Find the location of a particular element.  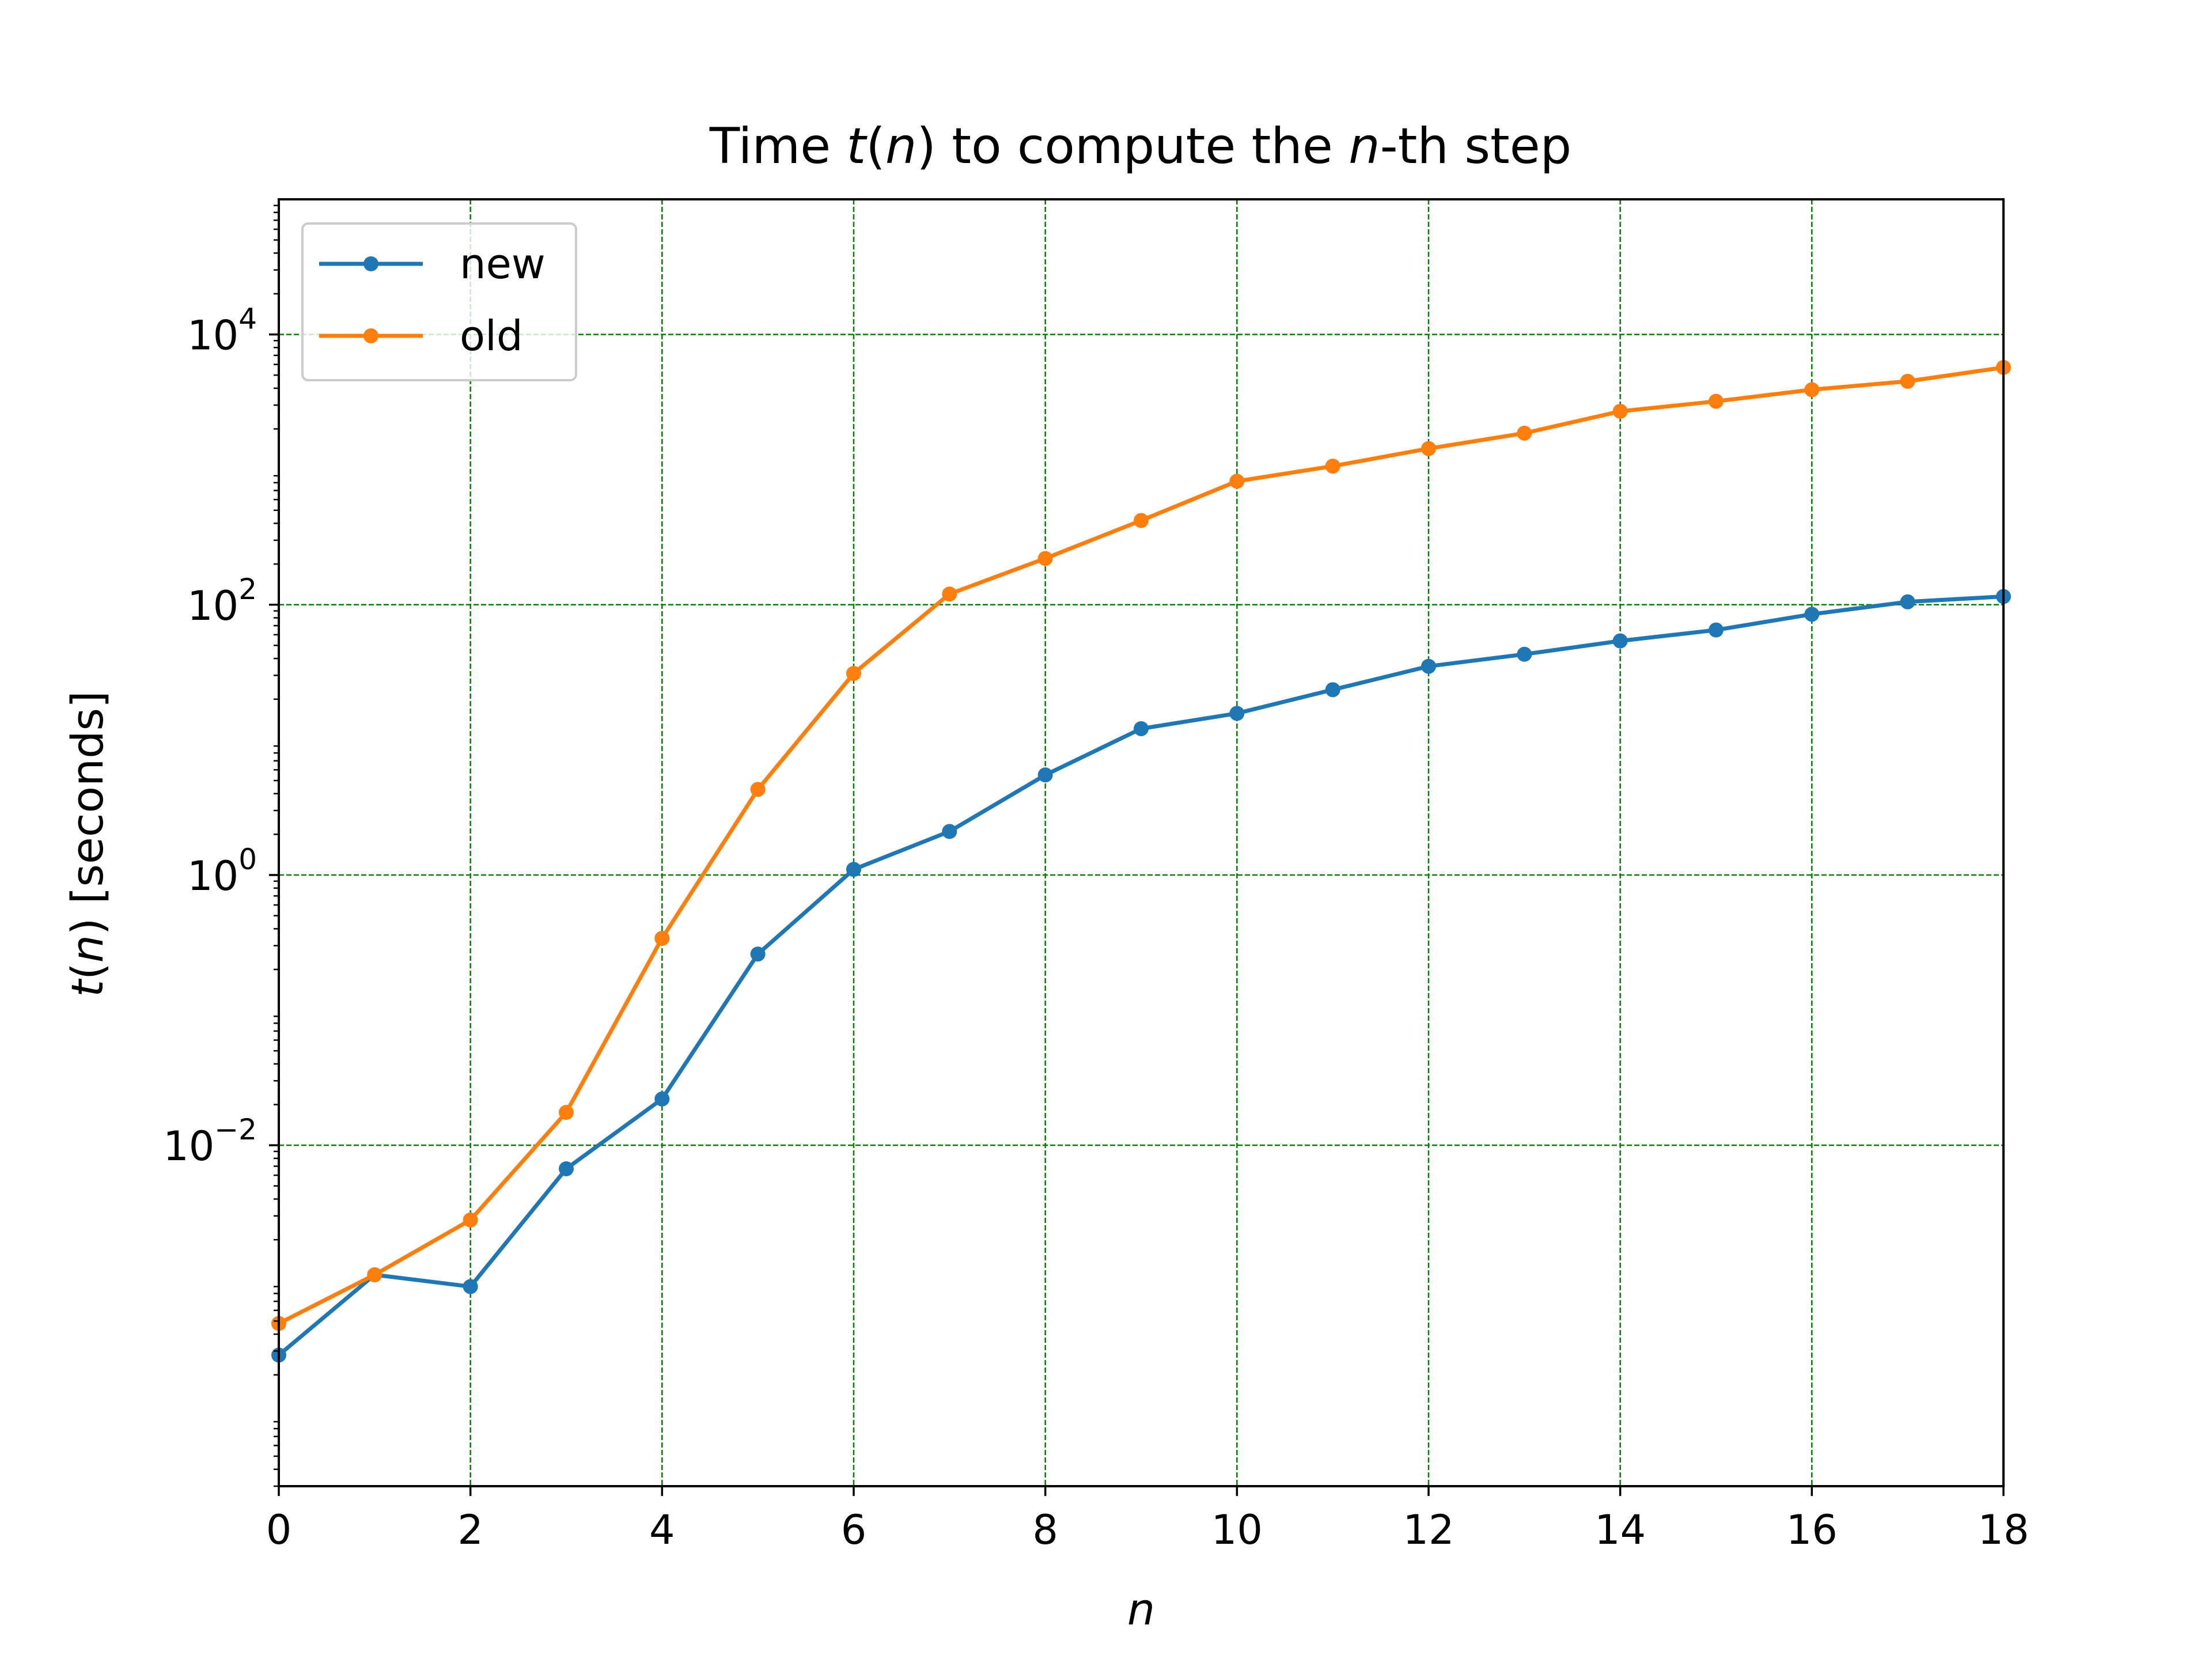

y-axis-label: t(n) [seconds] is located at coordinates (87, 844).